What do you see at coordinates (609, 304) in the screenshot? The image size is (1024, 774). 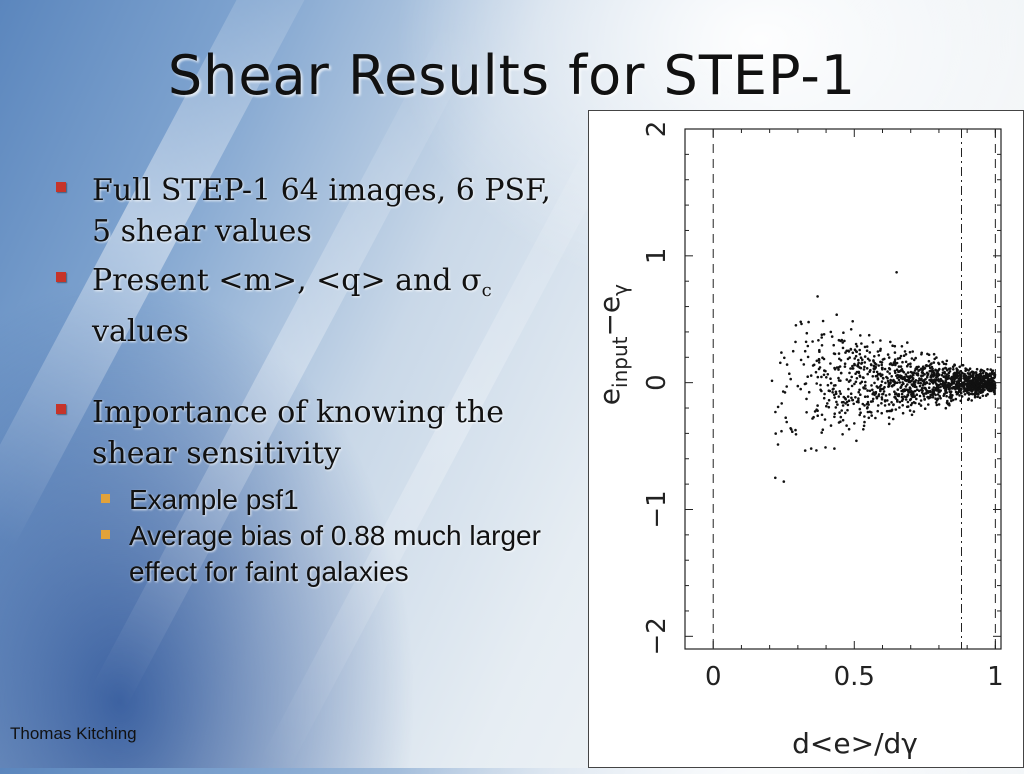 I see `y-label-hat-e: e` at bounding box center [609, 304].